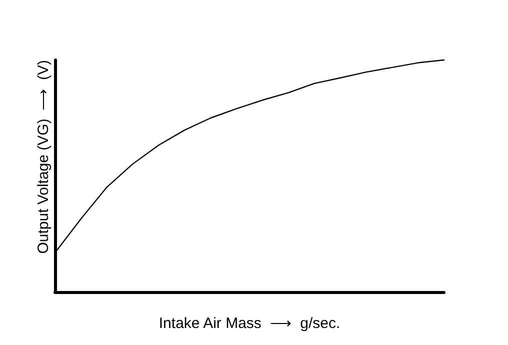 Image resolution: width=508 pixels, height=345 pixels. What do you see at coordinates (43, 157) in the screenshot?
I see `y-axis-title: Output Voltage (VG) ⟶ (V)` at bounding box center [43, 157].